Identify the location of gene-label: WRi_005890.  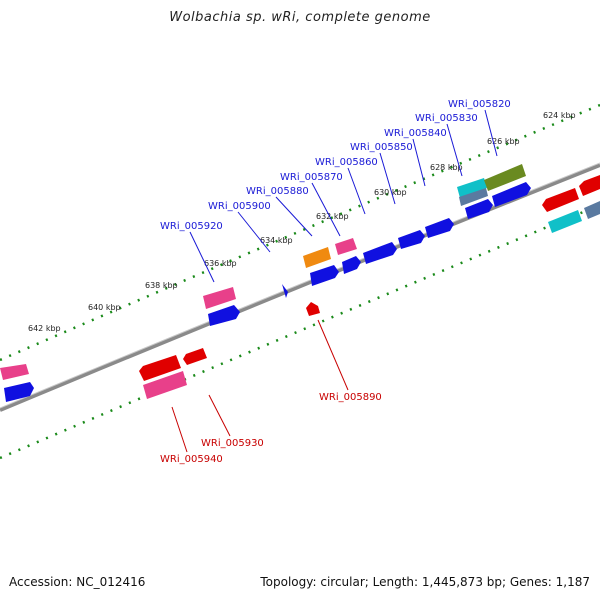
(350, 397).